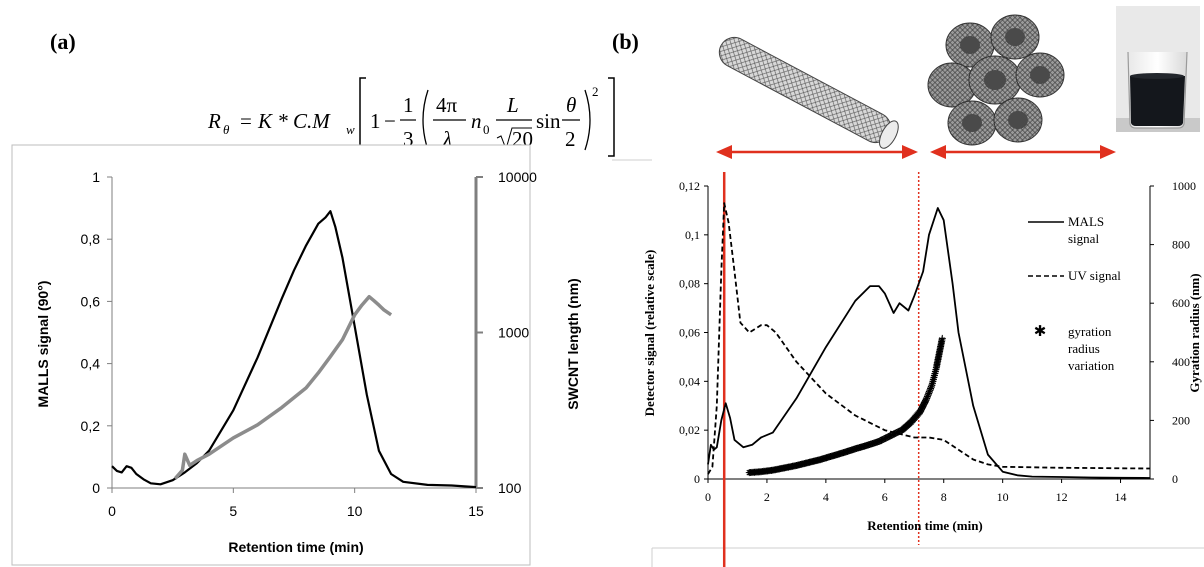  What do you see at coordinates (91, 239) in the screenshot?
I see `chart-a-y-tick-label: 0,8` at bounding box center [91, 239].